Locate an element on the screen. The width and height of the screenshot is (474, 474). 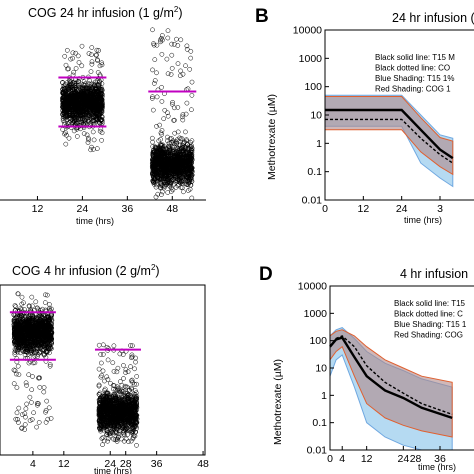
y-tick-label: 1 is located at coordinates (319, 144).